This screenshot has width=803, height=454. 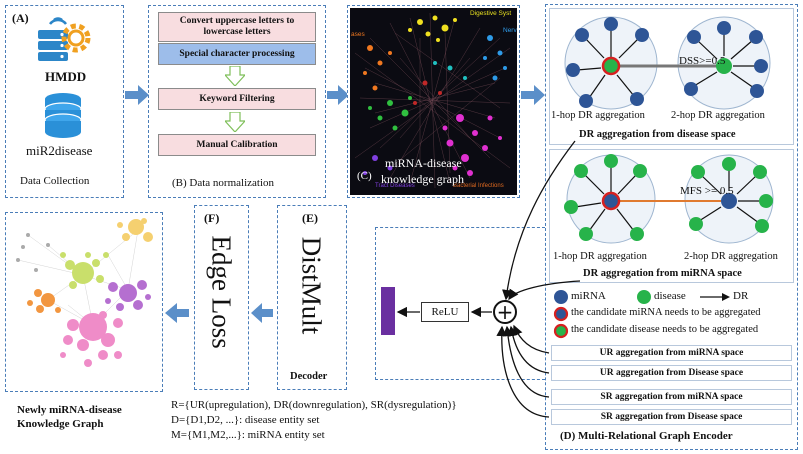 I want to click on panel-f-label: (F), so click(x=212, y=218).